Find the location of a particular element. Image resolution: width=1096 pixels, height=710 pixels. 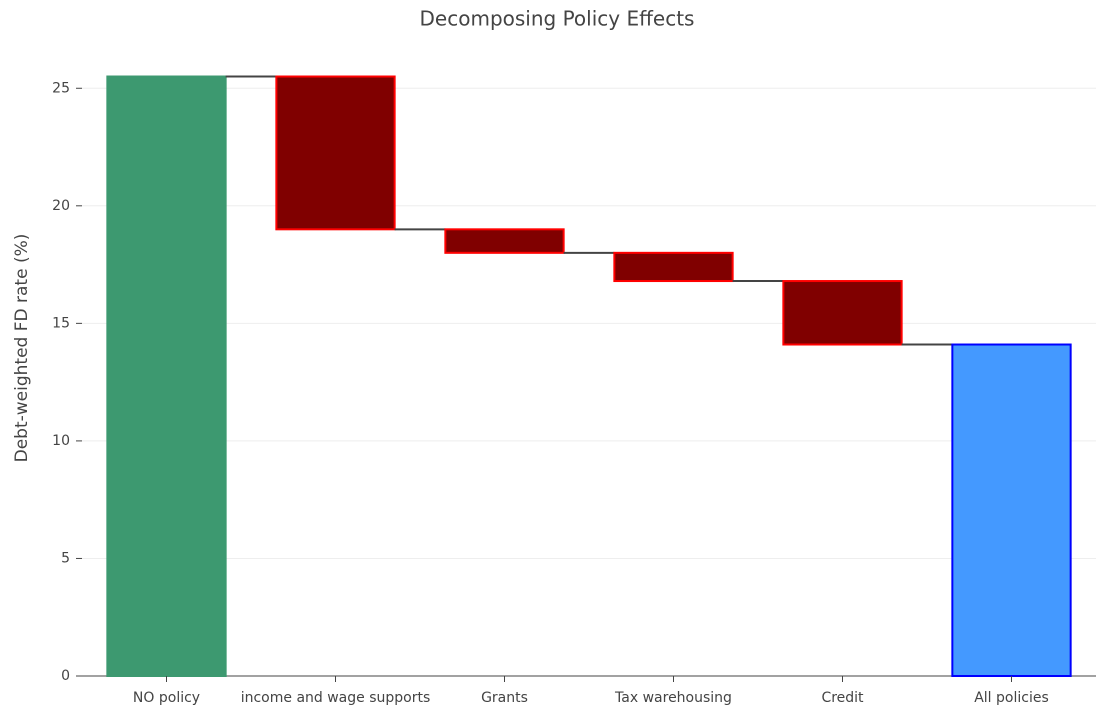

y-tick-label: 20 is located at coordinates (61, 206).